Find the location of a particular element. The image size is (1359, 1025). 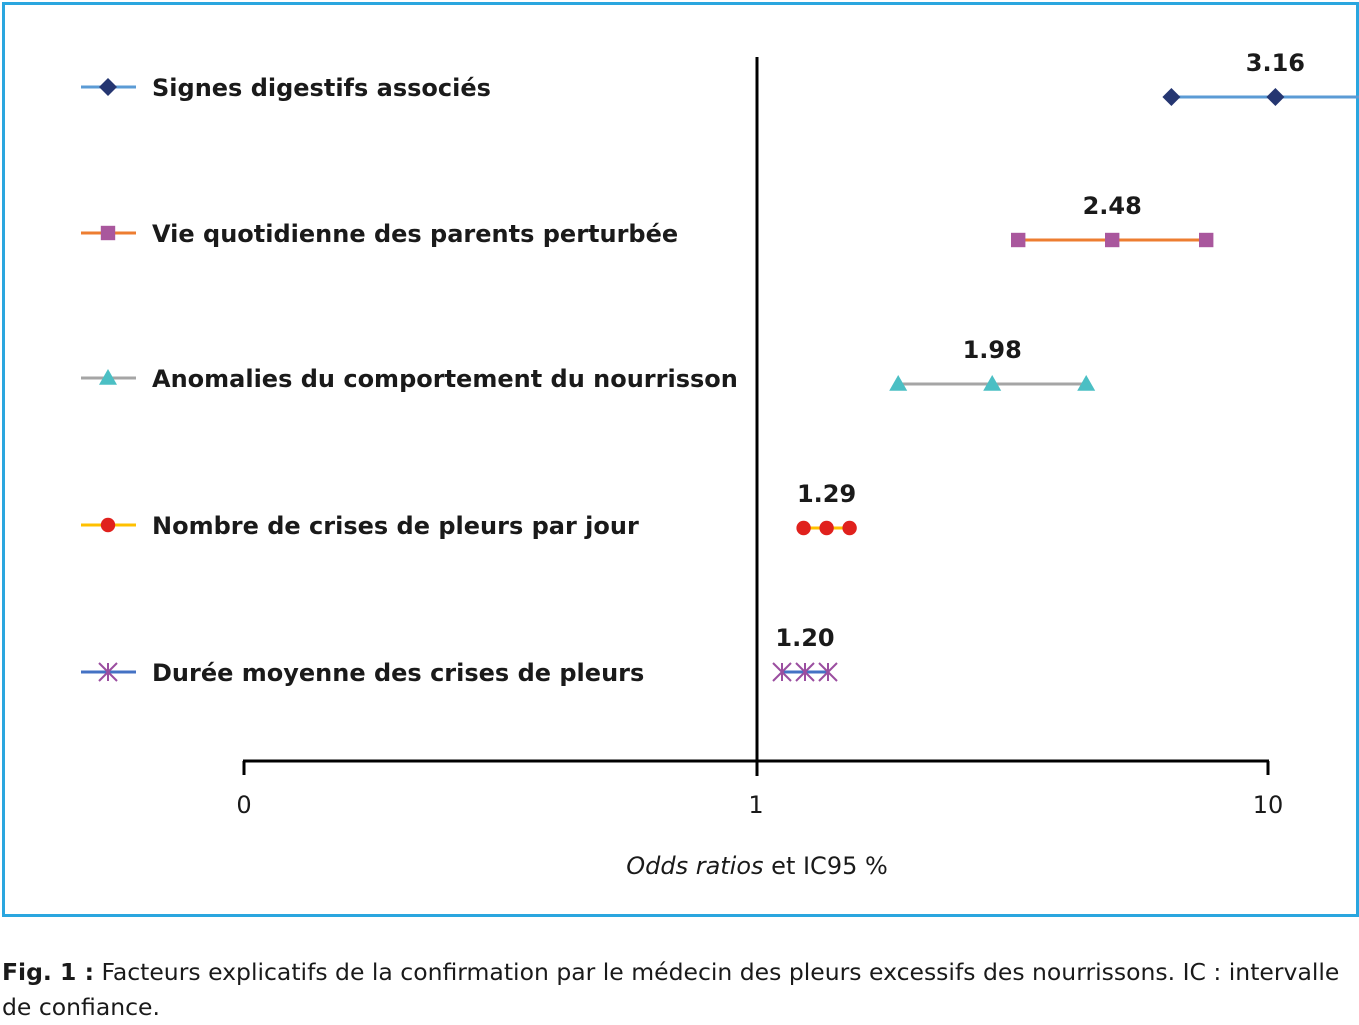

caption-label: Fig. 1 : is located at coordinates (48, 972).